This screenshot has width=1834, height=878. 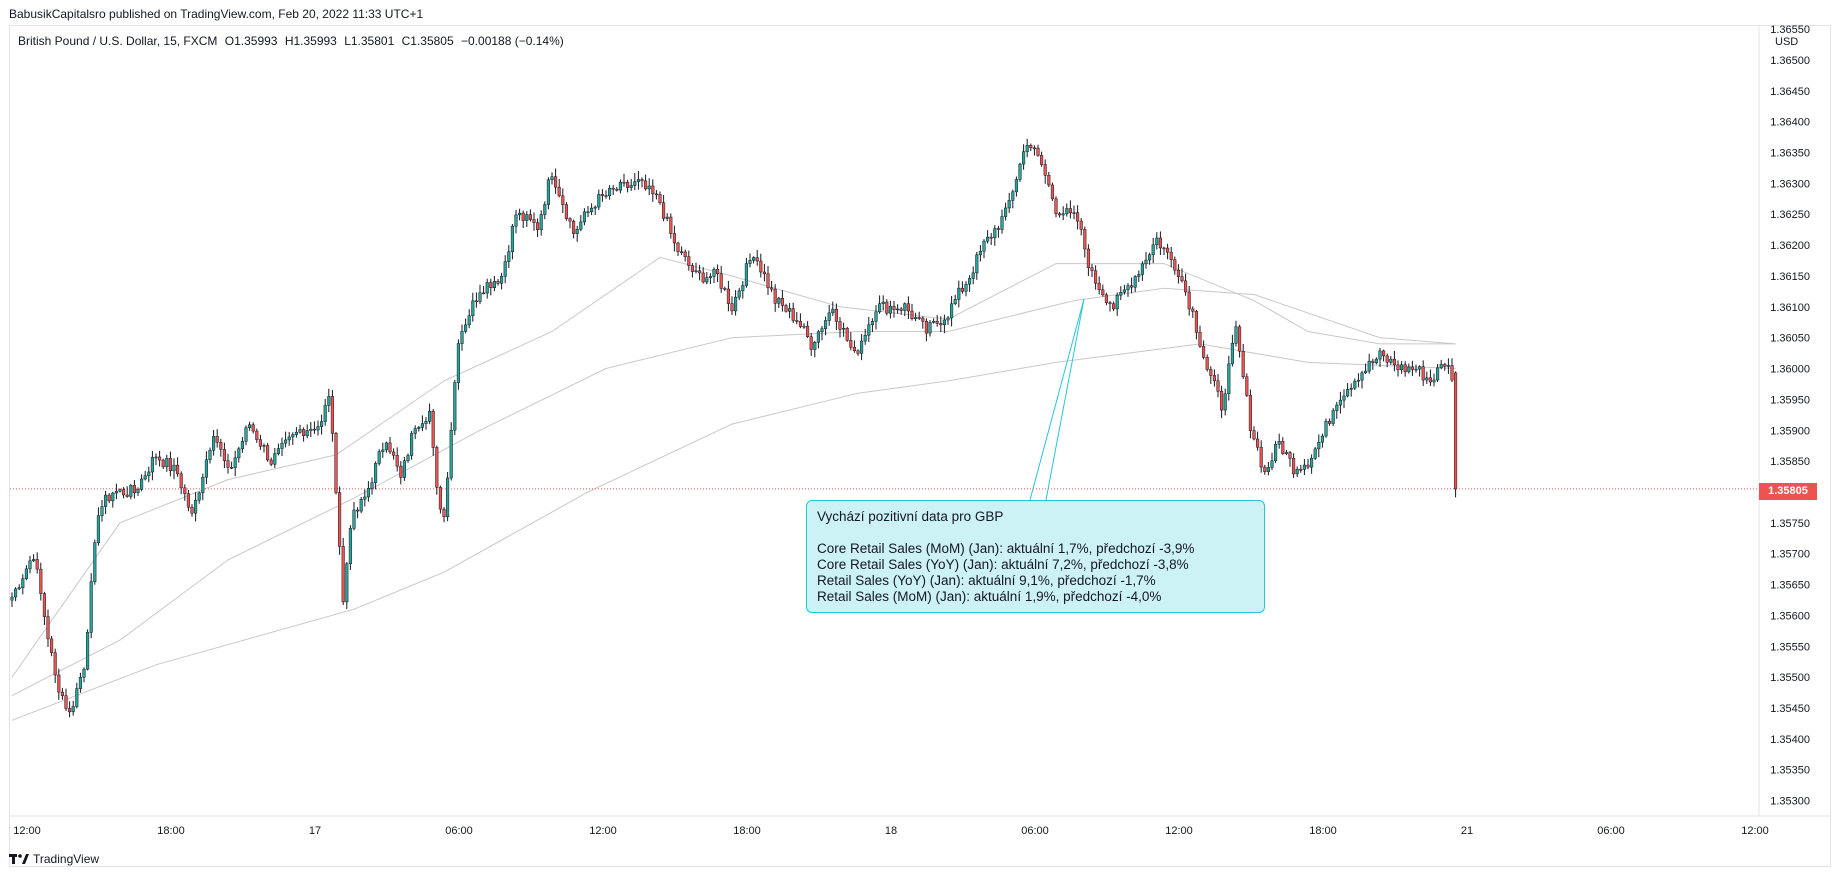 I want to click on annotation-pointer, so click(x=1065, y=399).